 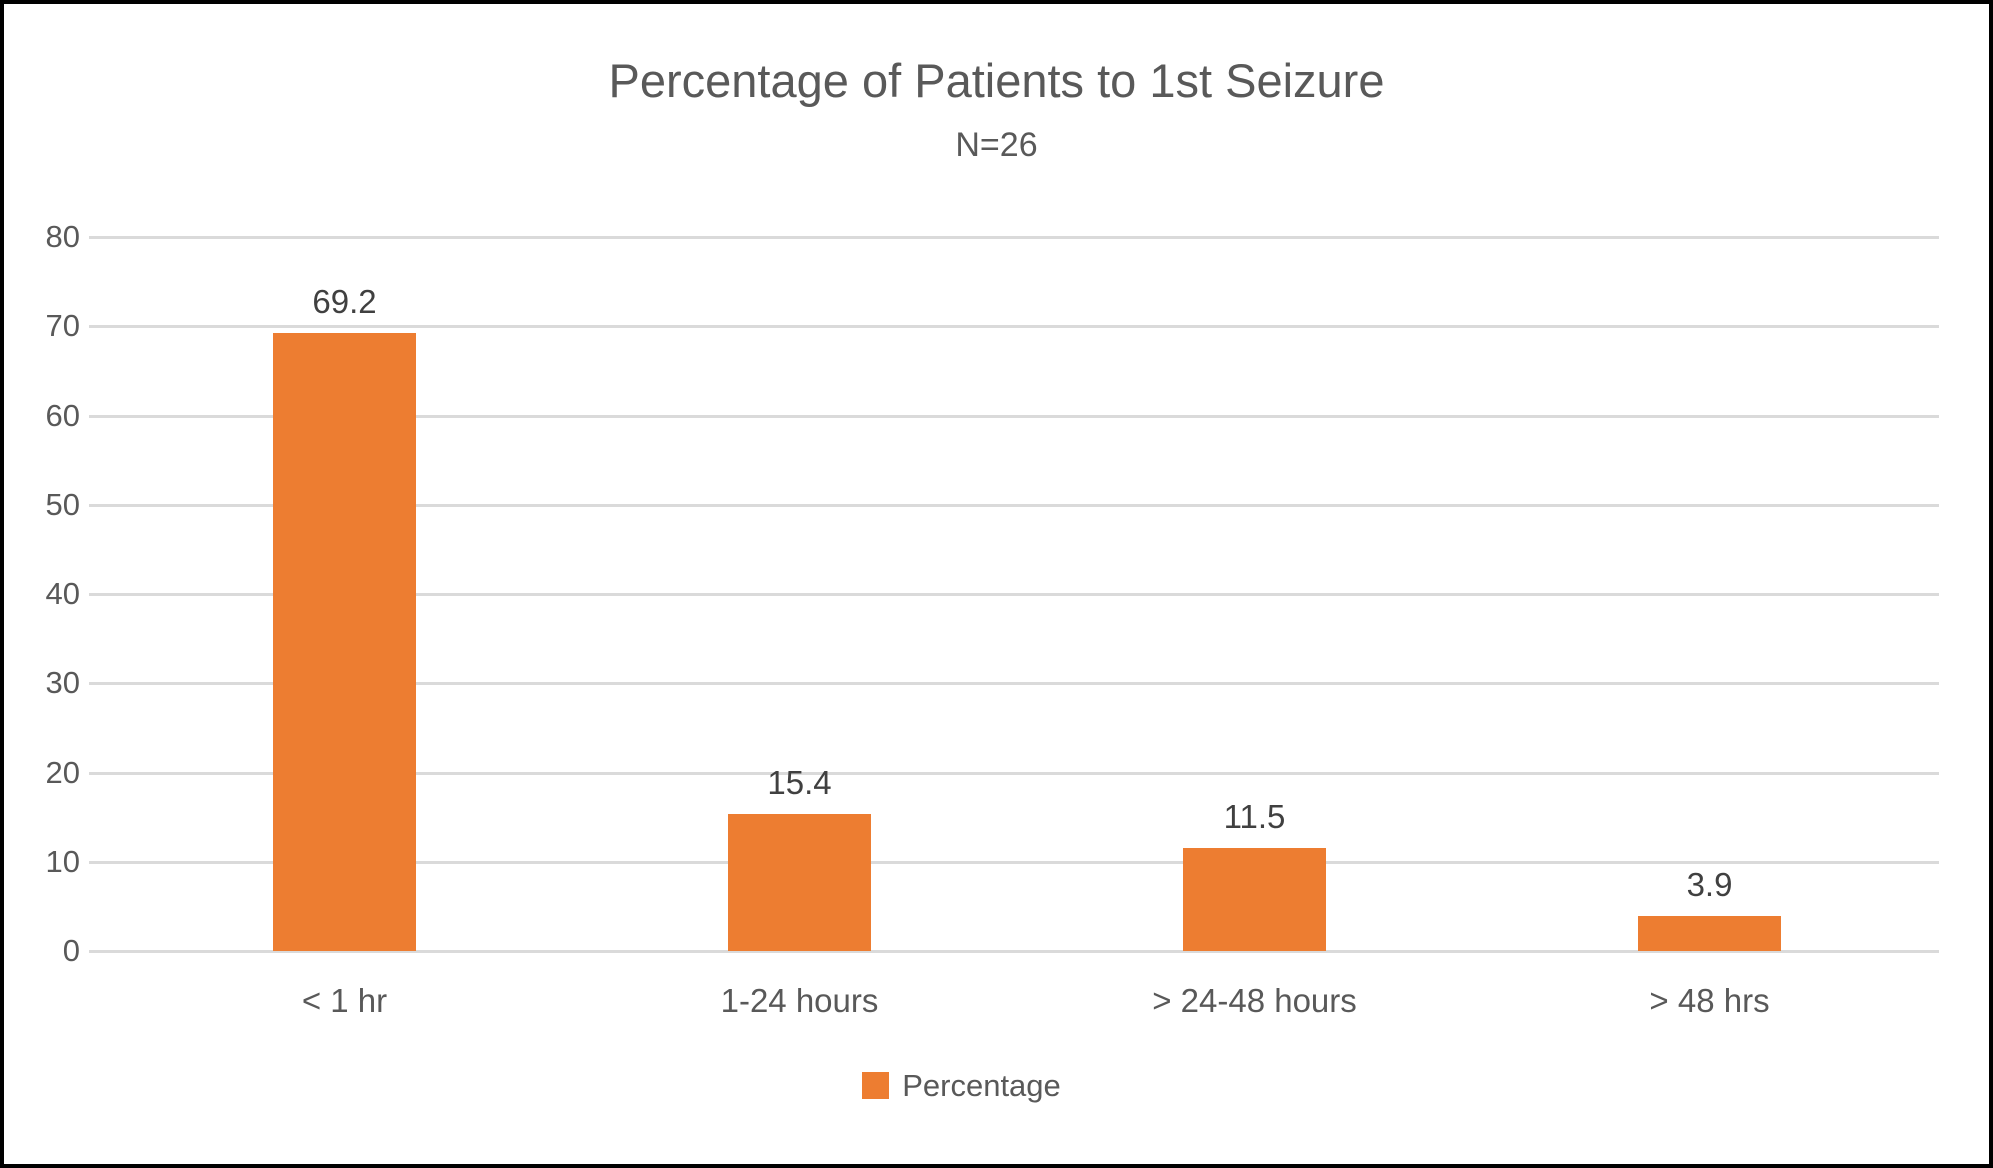 What do you see at coordinates (71, 950) in the screenshot?
I see `y-tick-label: 0` at bounding box center [71, 950].